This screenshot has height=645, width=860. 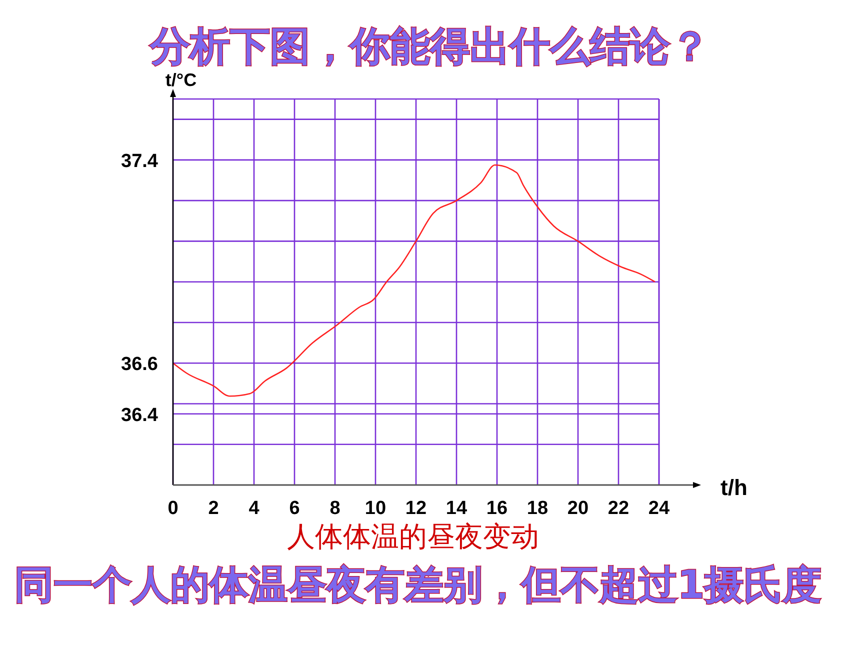 What do you see at coordinates (457, 508) in the screenshot?
I see `x-tick-label: 14` at bounding box center [457, 508].